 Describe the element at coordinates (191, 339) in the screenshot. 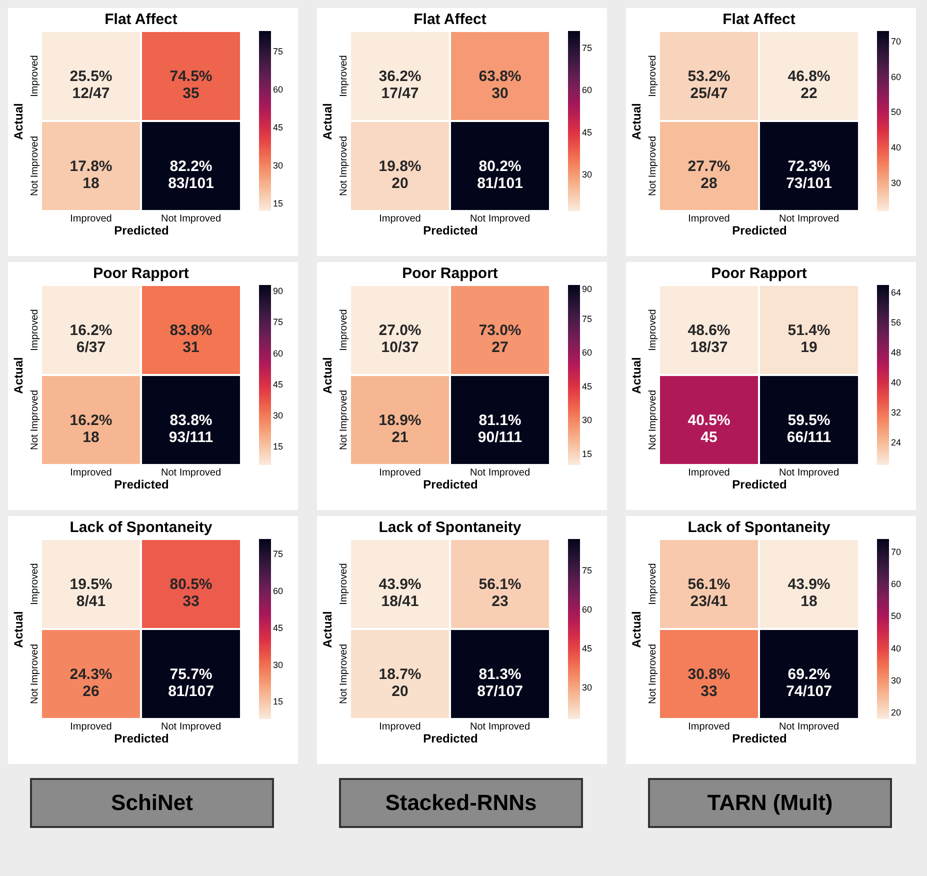

I see `data-label: 83.8% 31` at that location.